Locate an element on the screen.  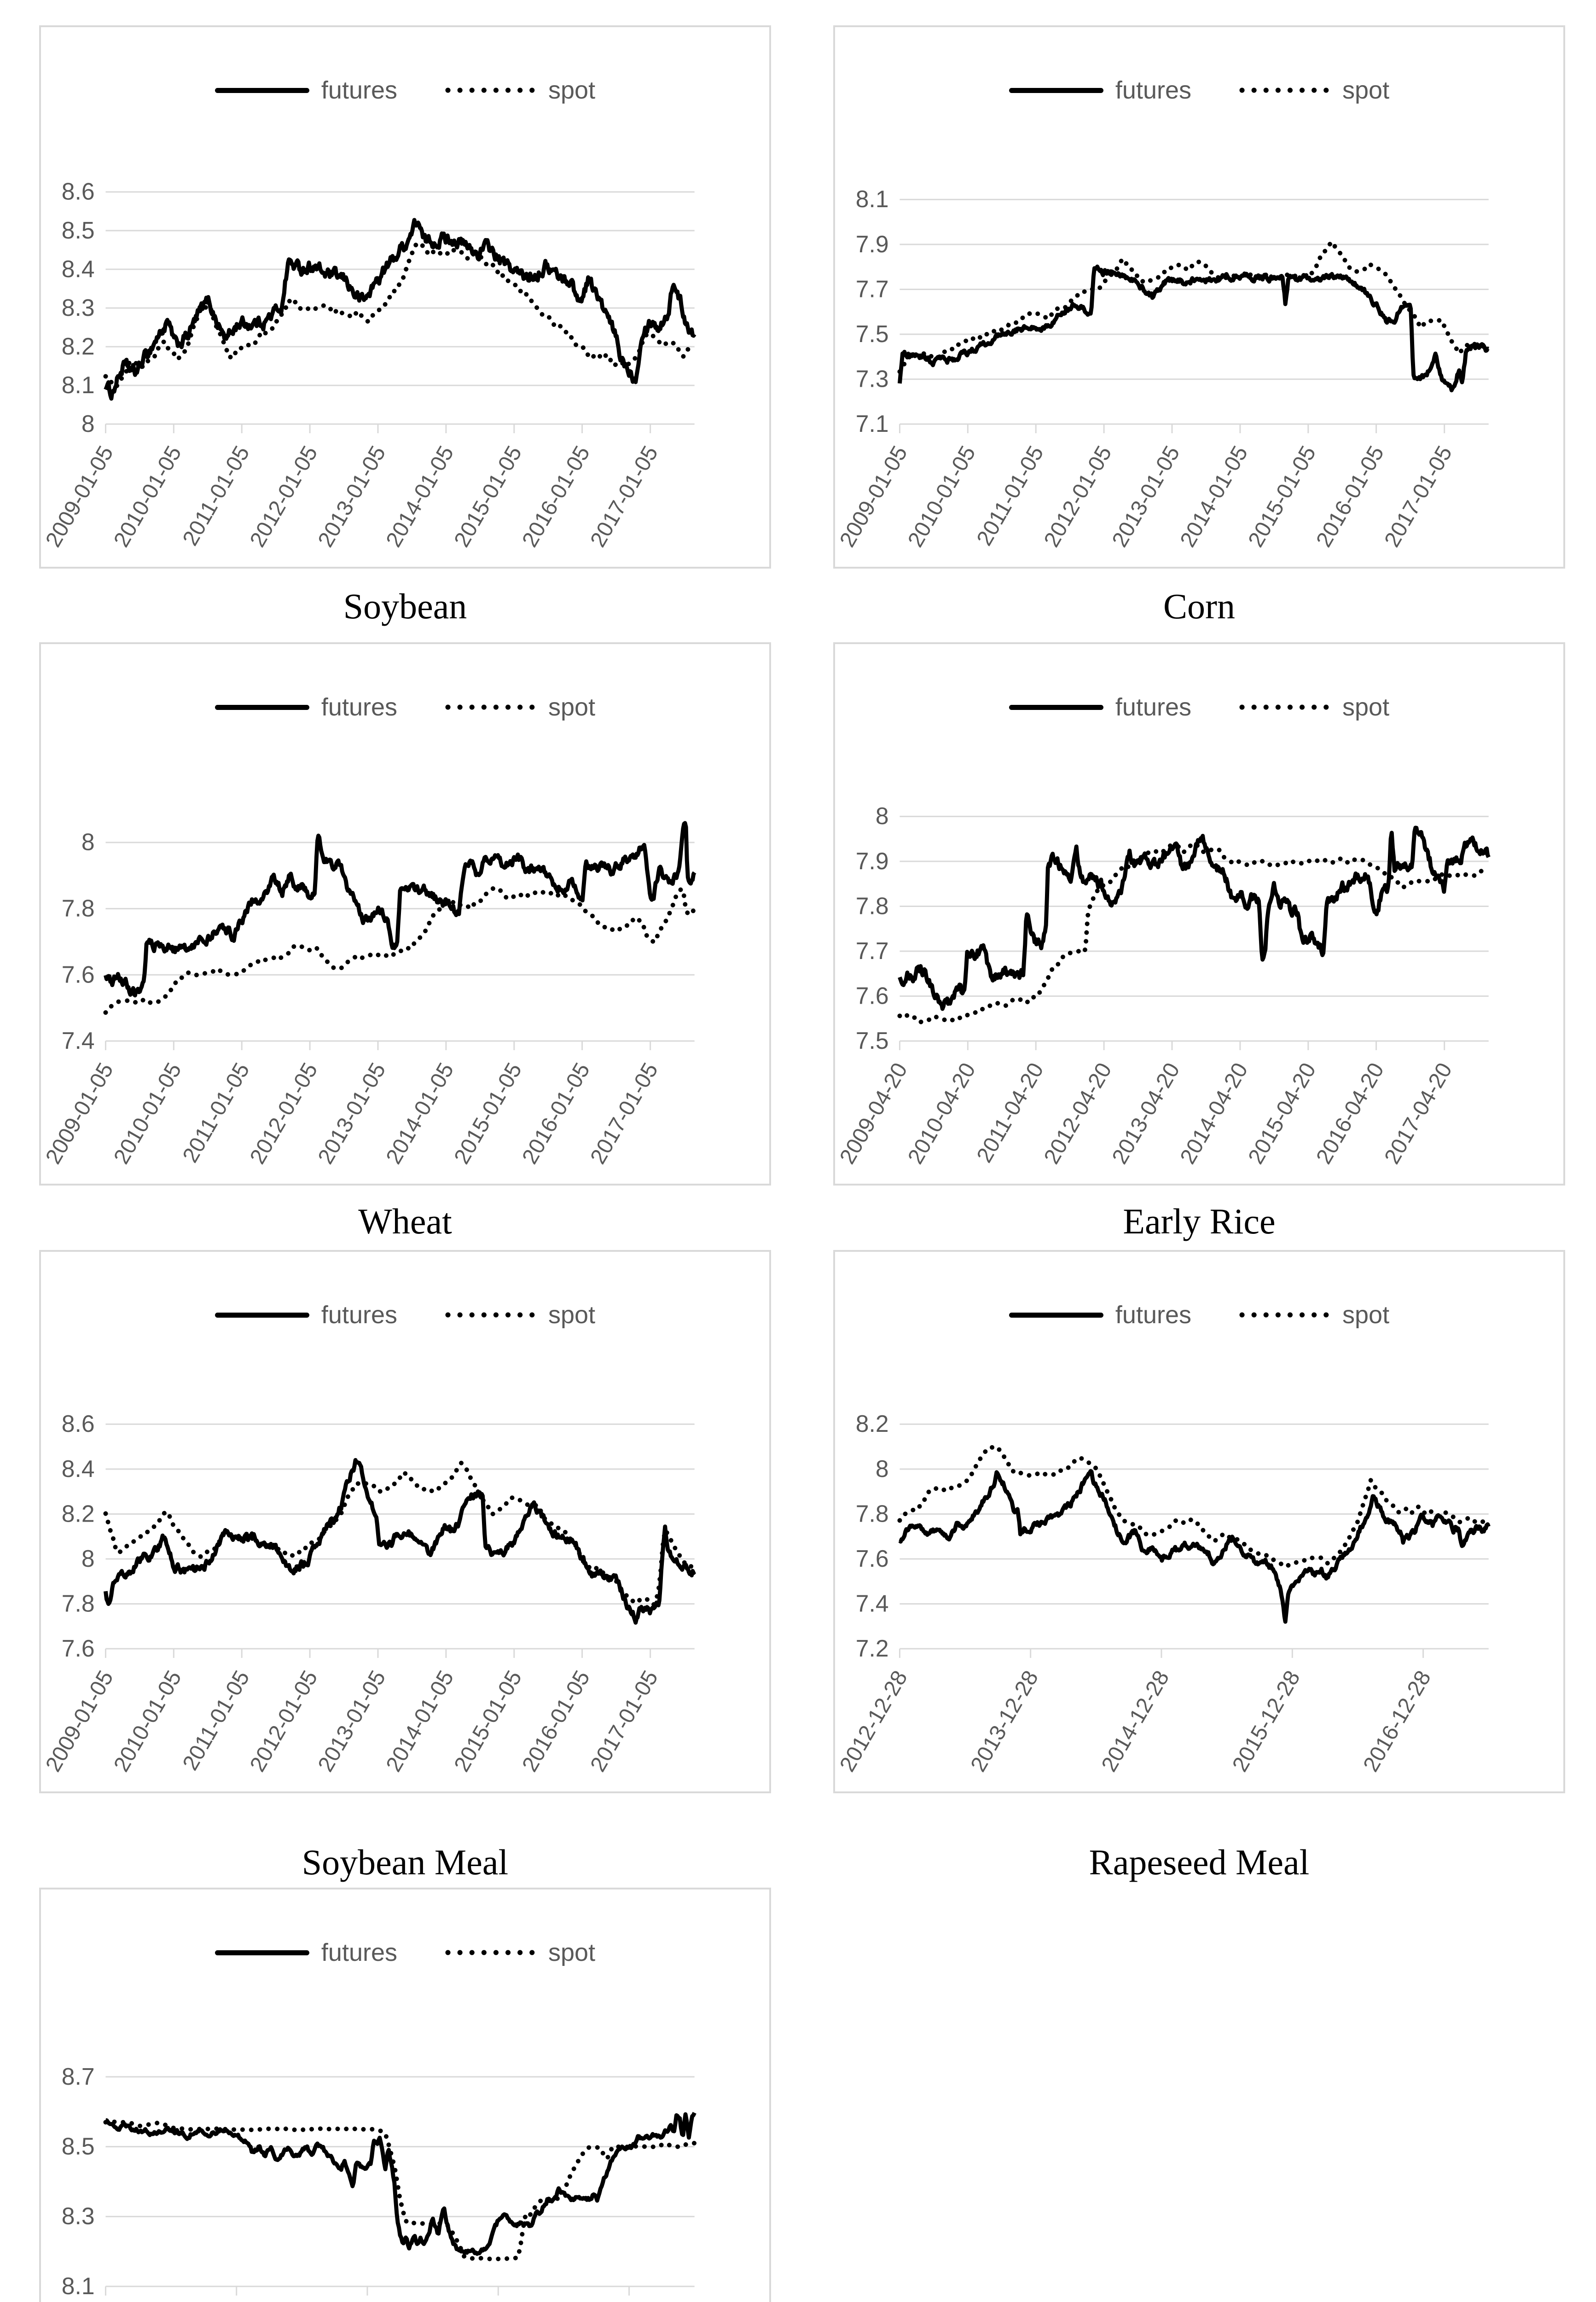
x-tick-label: 2015-12-28 is located at coordinates (1266, 1721).